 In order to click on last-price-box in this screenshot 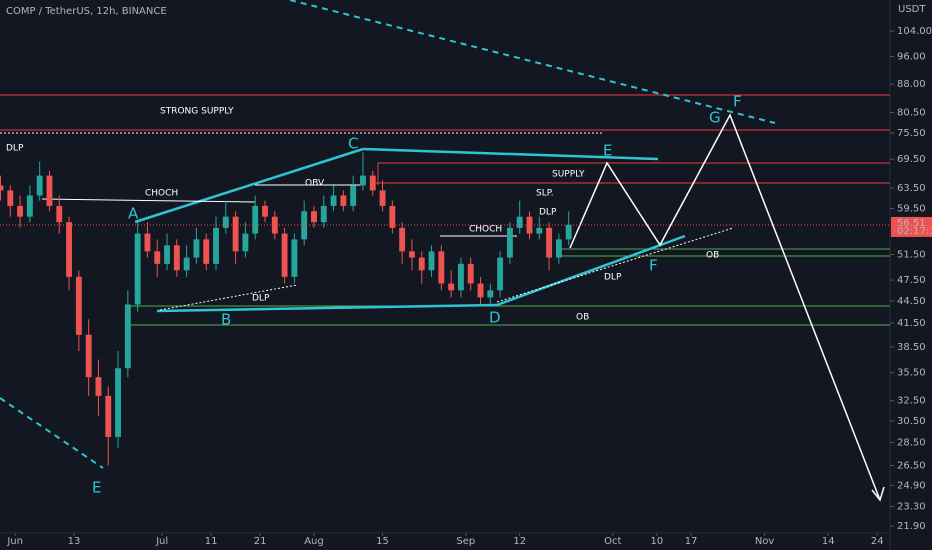, I will do `click(911, 226)`.